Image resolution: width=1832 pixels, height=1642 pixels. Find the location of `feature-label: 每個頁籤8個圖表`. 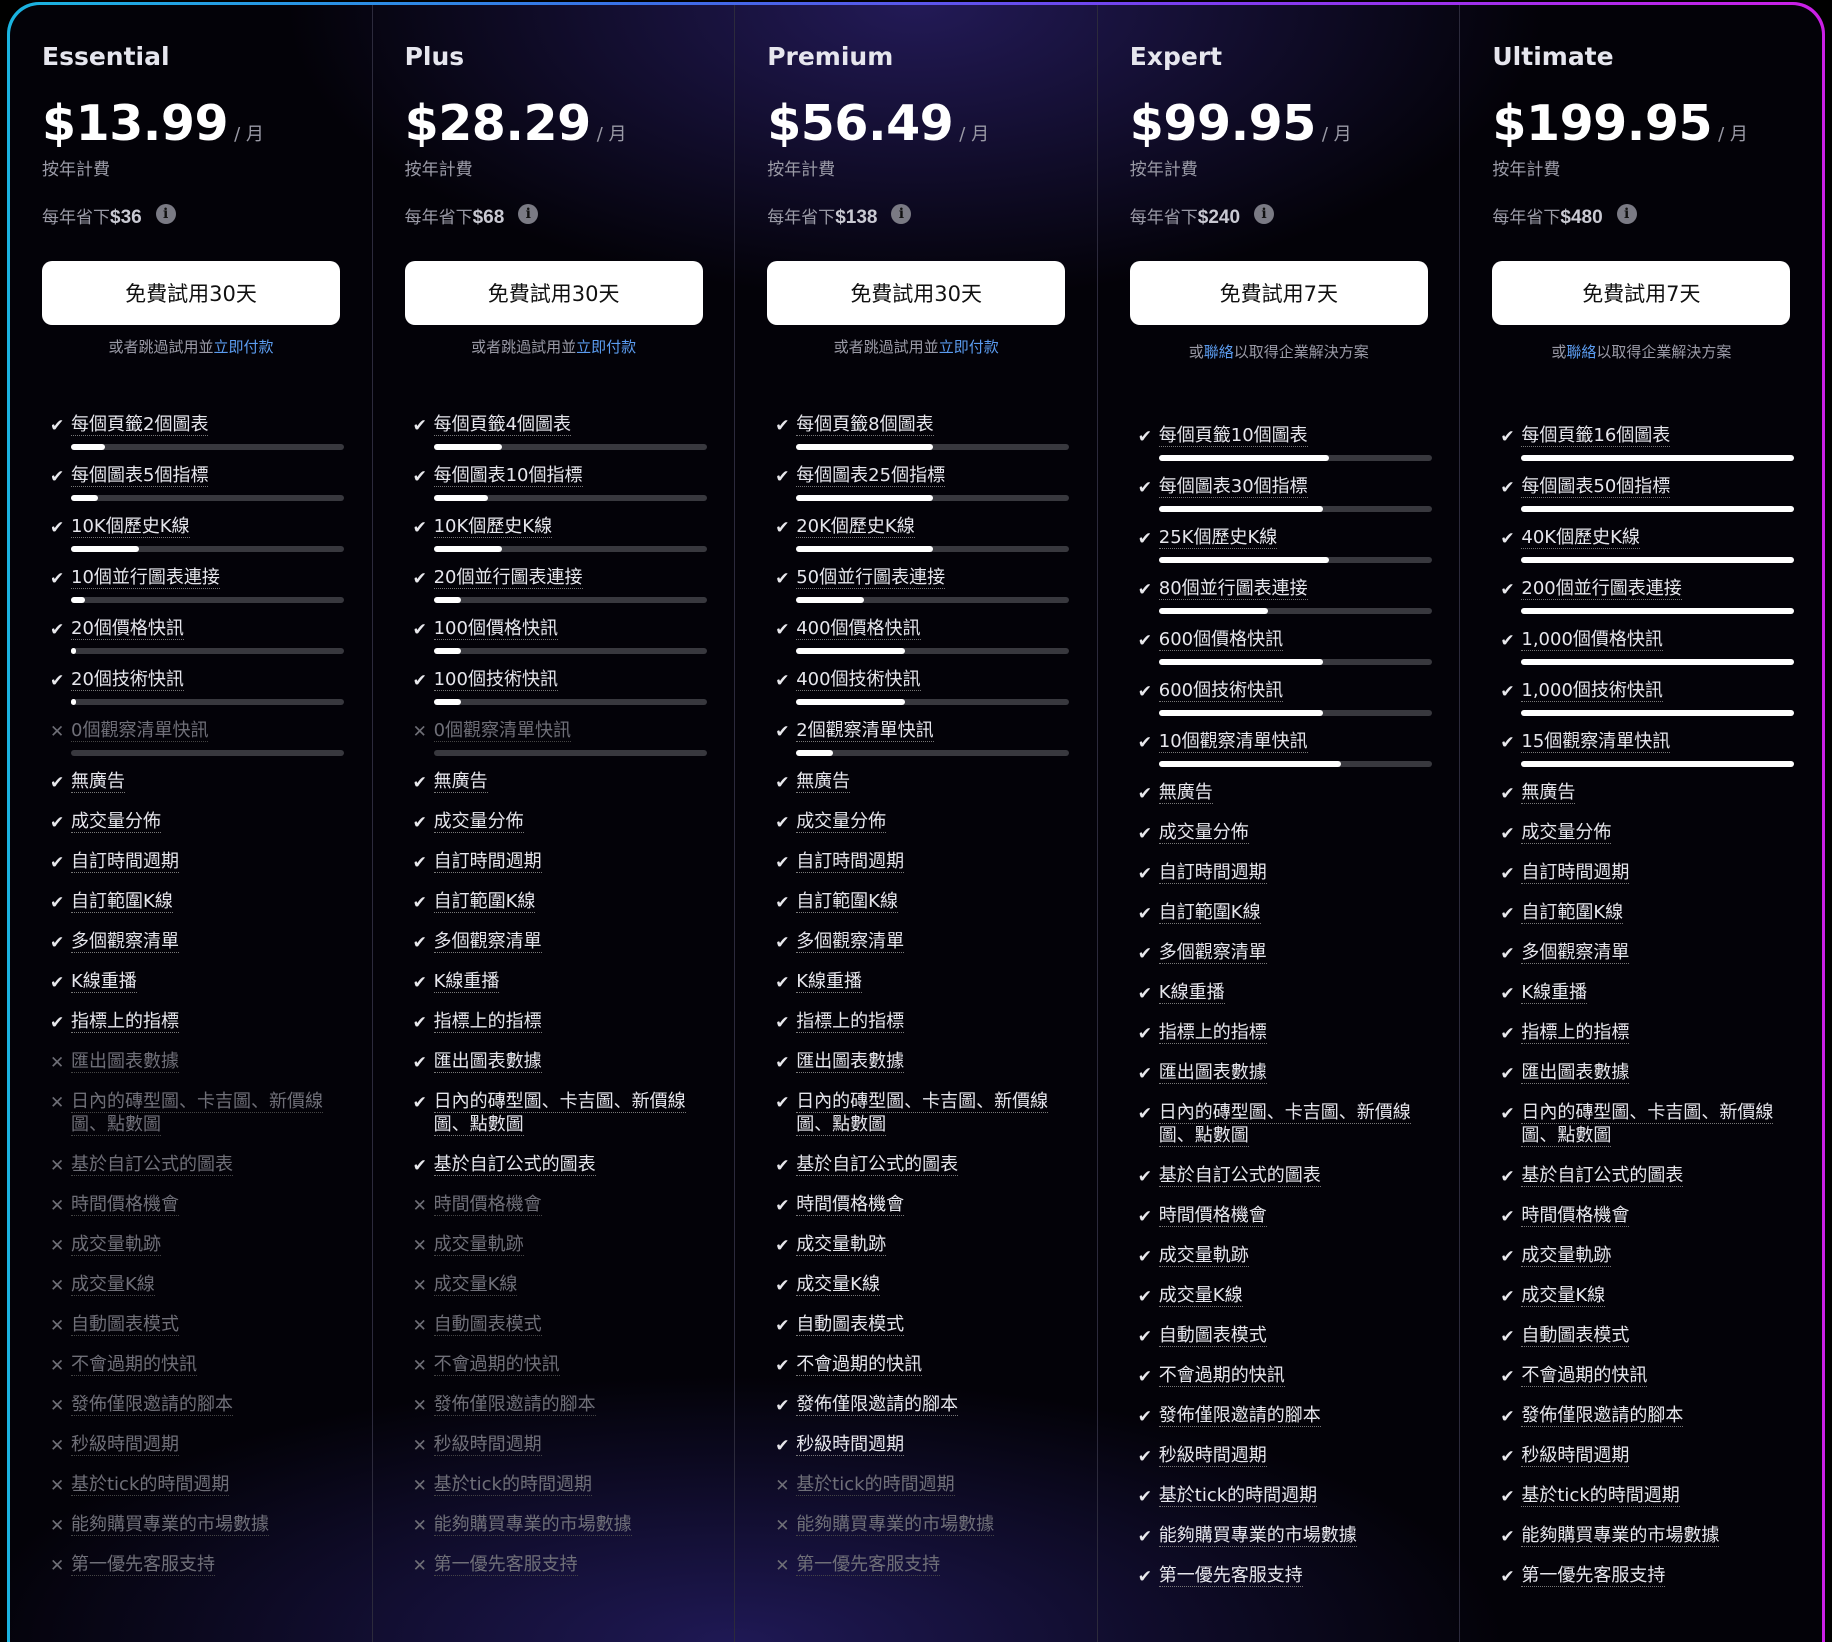

feature-label: 每個頁籤8個圖表 is located at coordinates (865, 425).